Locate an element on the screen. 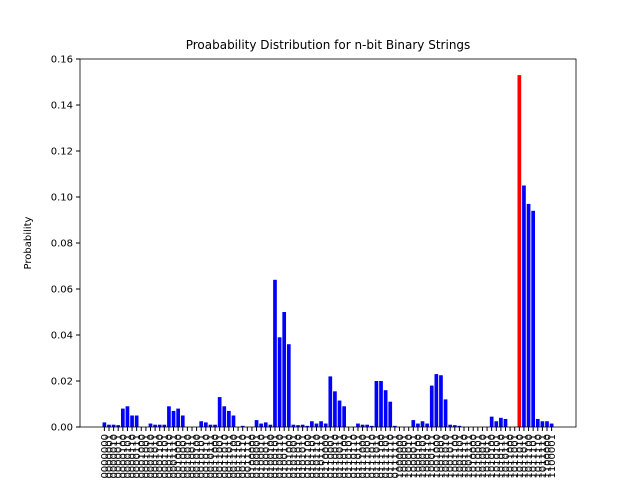 The image size is (640, 484). x-tick-label: 0000001 is located at coordinates (110, 456).